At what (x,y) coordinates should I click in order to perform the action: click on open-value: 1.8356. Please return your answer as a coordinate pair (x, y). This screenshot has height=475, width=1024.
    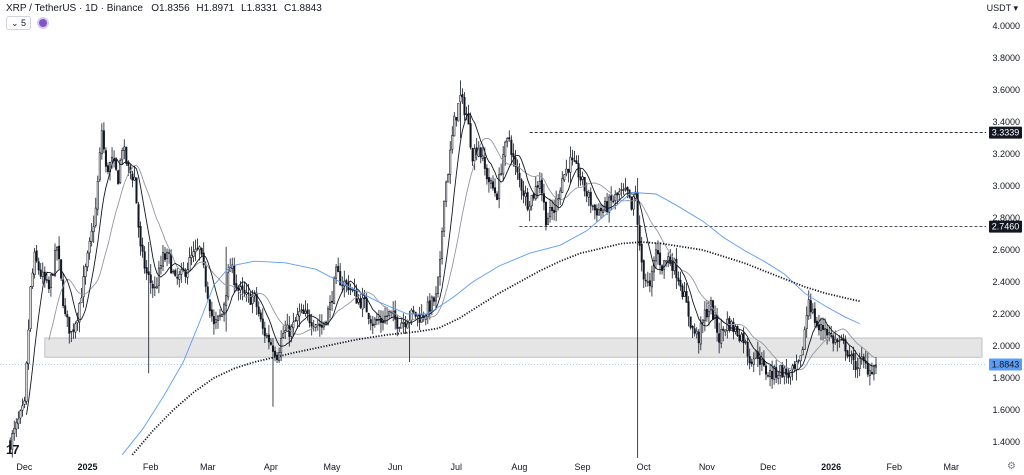
    Looking at the image, I should click on (174, 8).